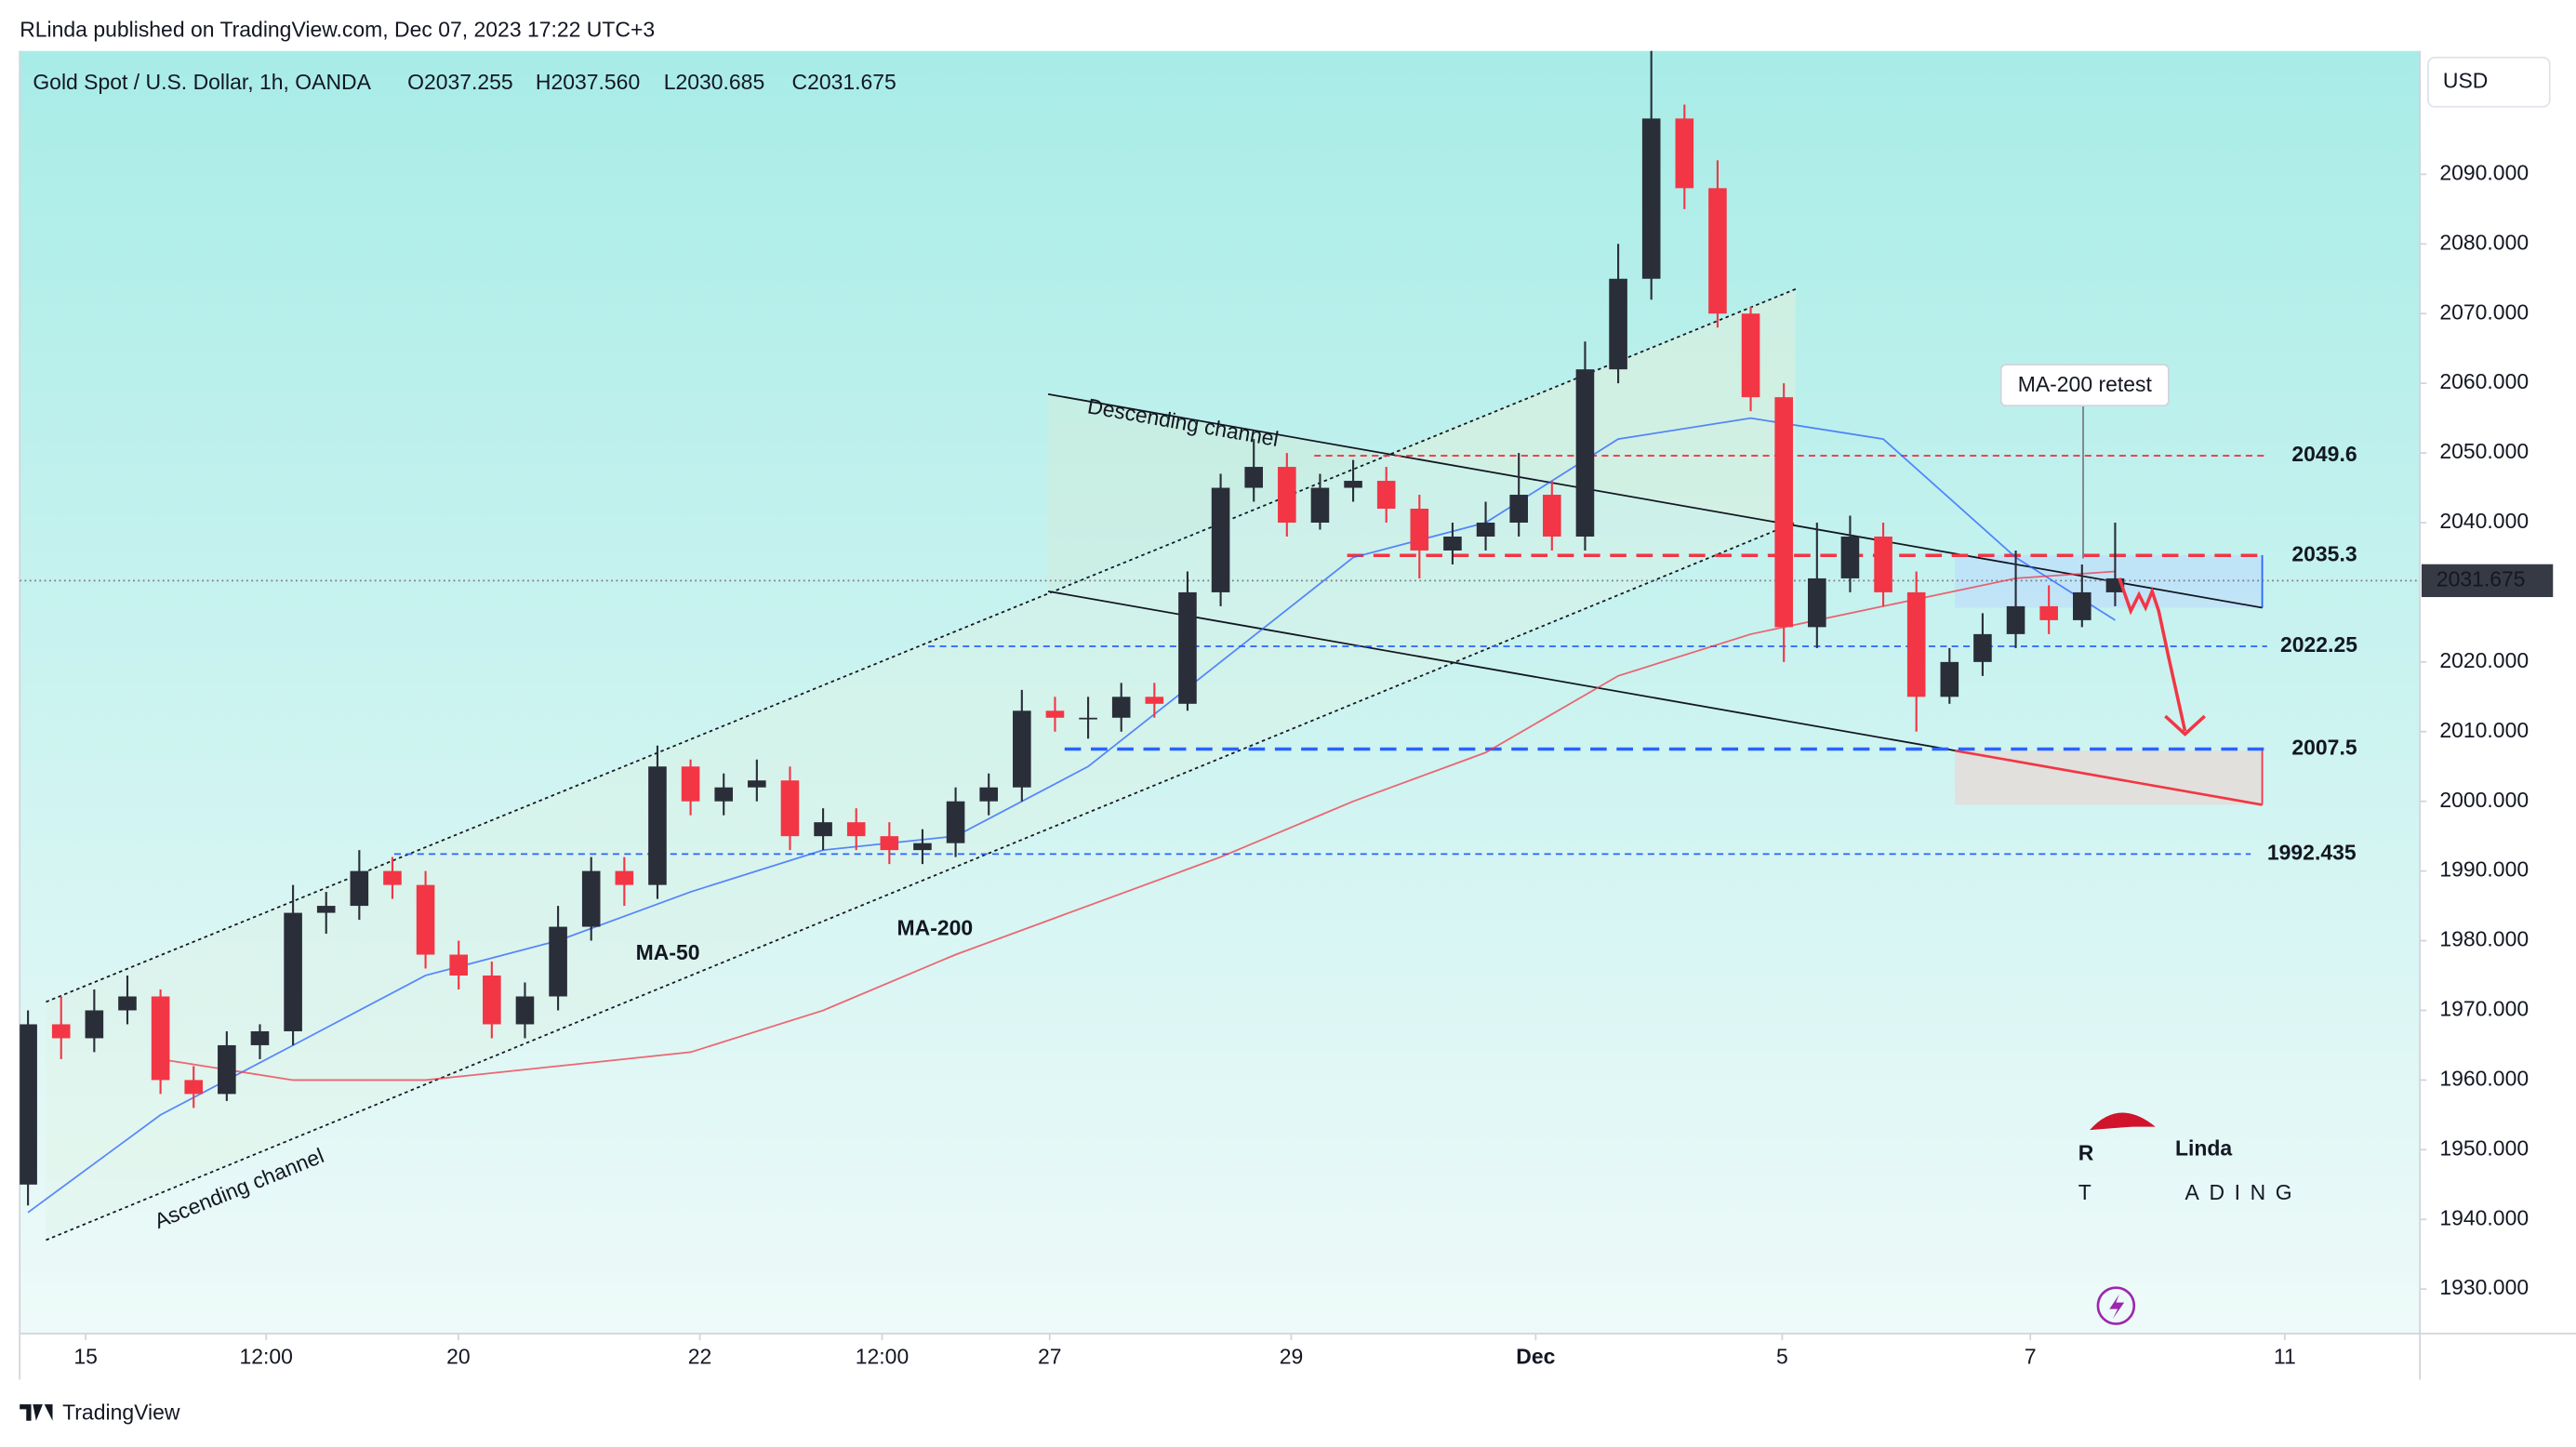 The width and height of the screenshot is (2576, 1447). What do you see at coordinates (2324, 748) in the screenshot?
I see `level-label: 2007.5` at bounding box center [2324, 748].